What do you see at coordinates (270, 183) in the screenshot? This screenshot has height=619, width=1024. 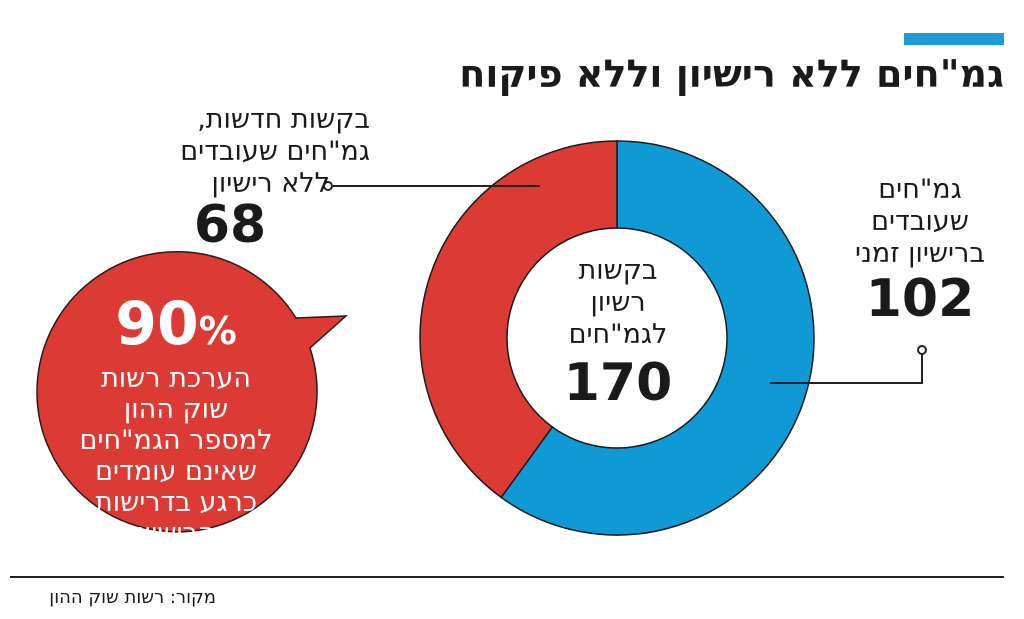 I see `label-line: ללא רישיון` at bounding box center [270, 183].